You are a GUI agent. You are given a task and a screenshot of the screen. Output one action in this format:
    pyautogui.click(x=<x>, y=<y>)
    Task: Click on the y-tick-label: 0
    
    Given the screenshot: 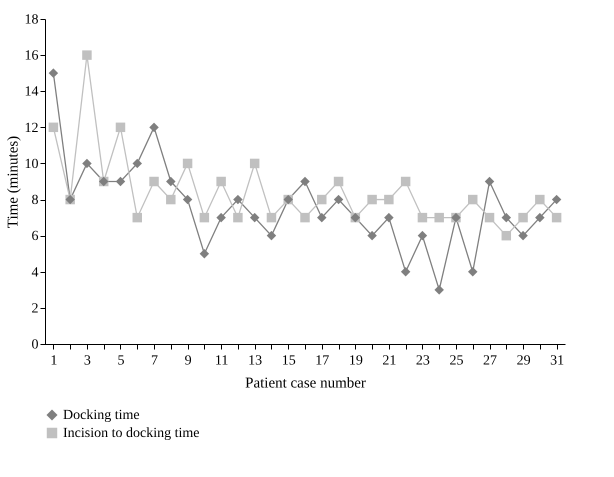 What is the action you would take?
    pyautogui.click(x=35, y=345)
    